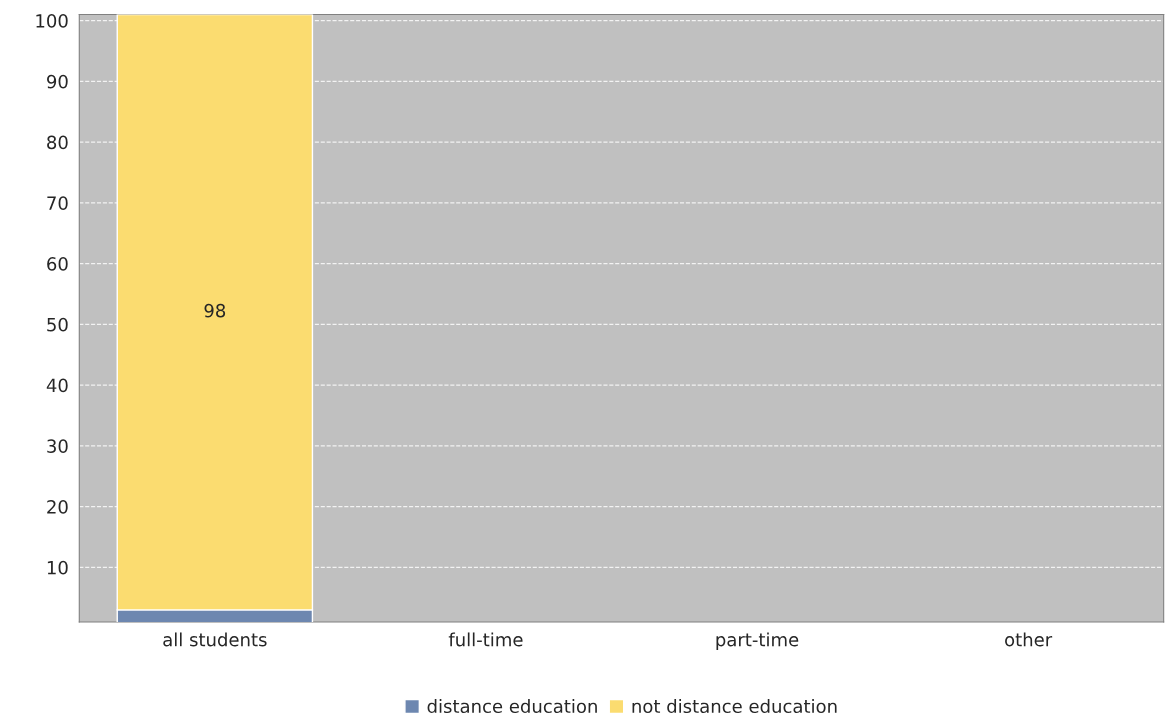 This screenshot has height=725, width=1166. I want to click on x-tick-label: all students, so click(215, 639).